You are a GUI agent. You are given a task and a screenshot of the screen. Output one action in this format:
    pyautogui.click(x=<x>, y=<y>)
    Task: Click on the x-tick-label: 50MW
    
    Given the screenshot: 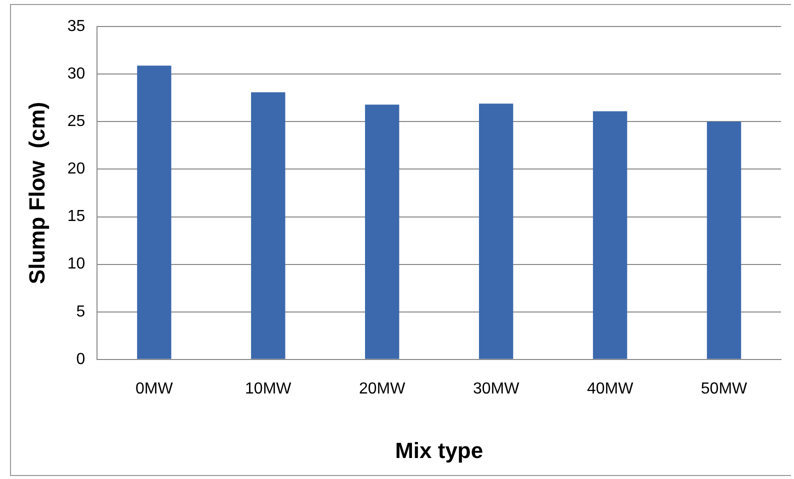 What is the action you would take?
    pyautogui.click(x=724, y=389)
    